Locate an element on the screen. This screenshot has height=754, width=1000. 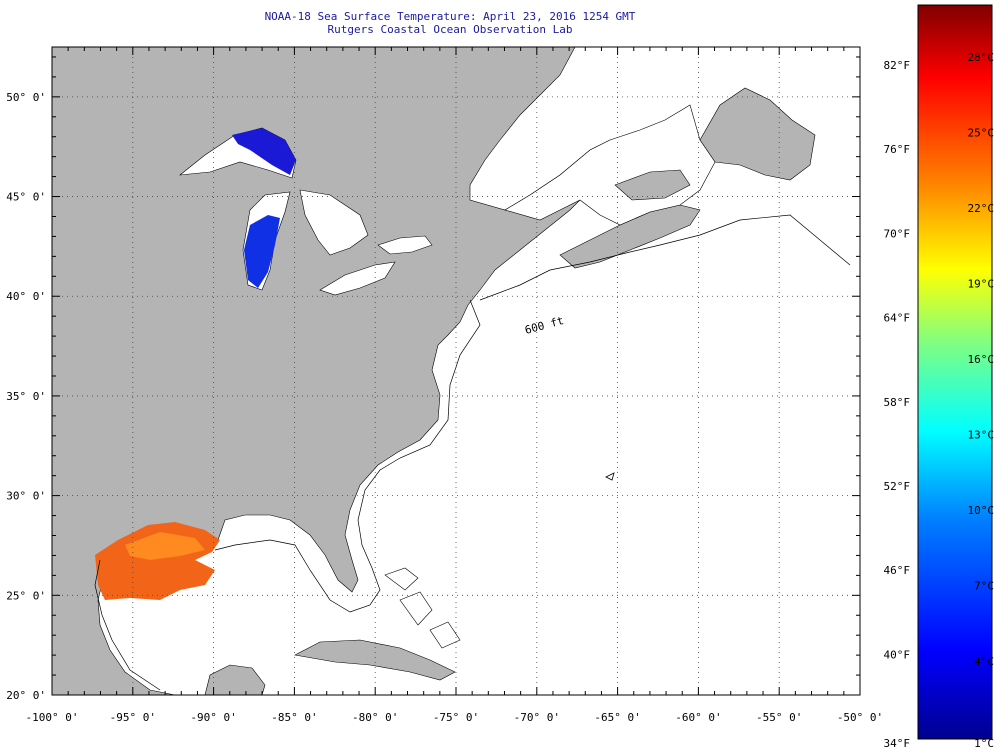
gulf-of-mexico-sst-warm is located at coordinates (165, 546).